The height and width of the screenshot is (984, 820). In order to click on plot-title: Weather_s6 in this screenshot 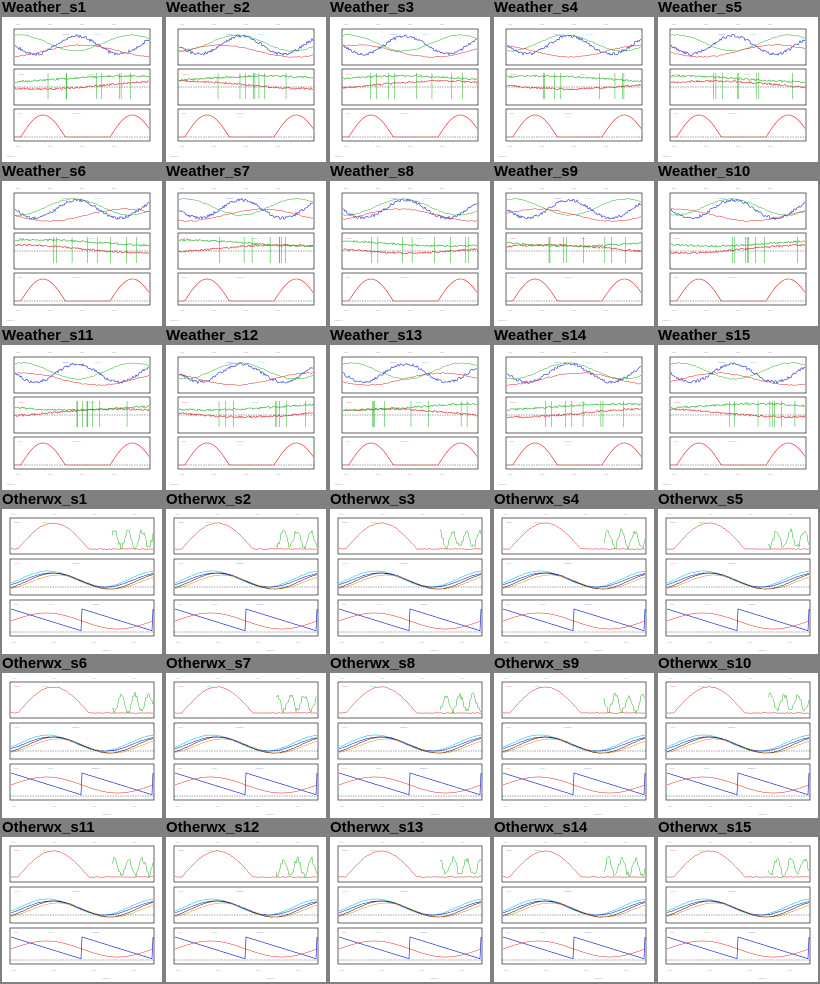, I will do `click(44, 171)`.